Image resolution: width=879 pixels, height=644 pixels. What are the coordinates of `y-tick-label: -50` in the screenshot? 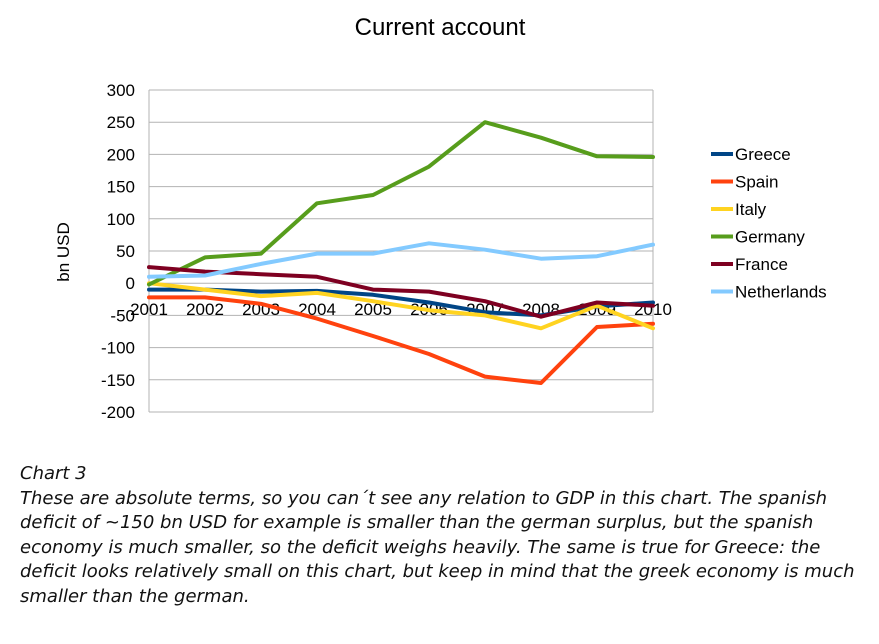 It's located at (122, 315).